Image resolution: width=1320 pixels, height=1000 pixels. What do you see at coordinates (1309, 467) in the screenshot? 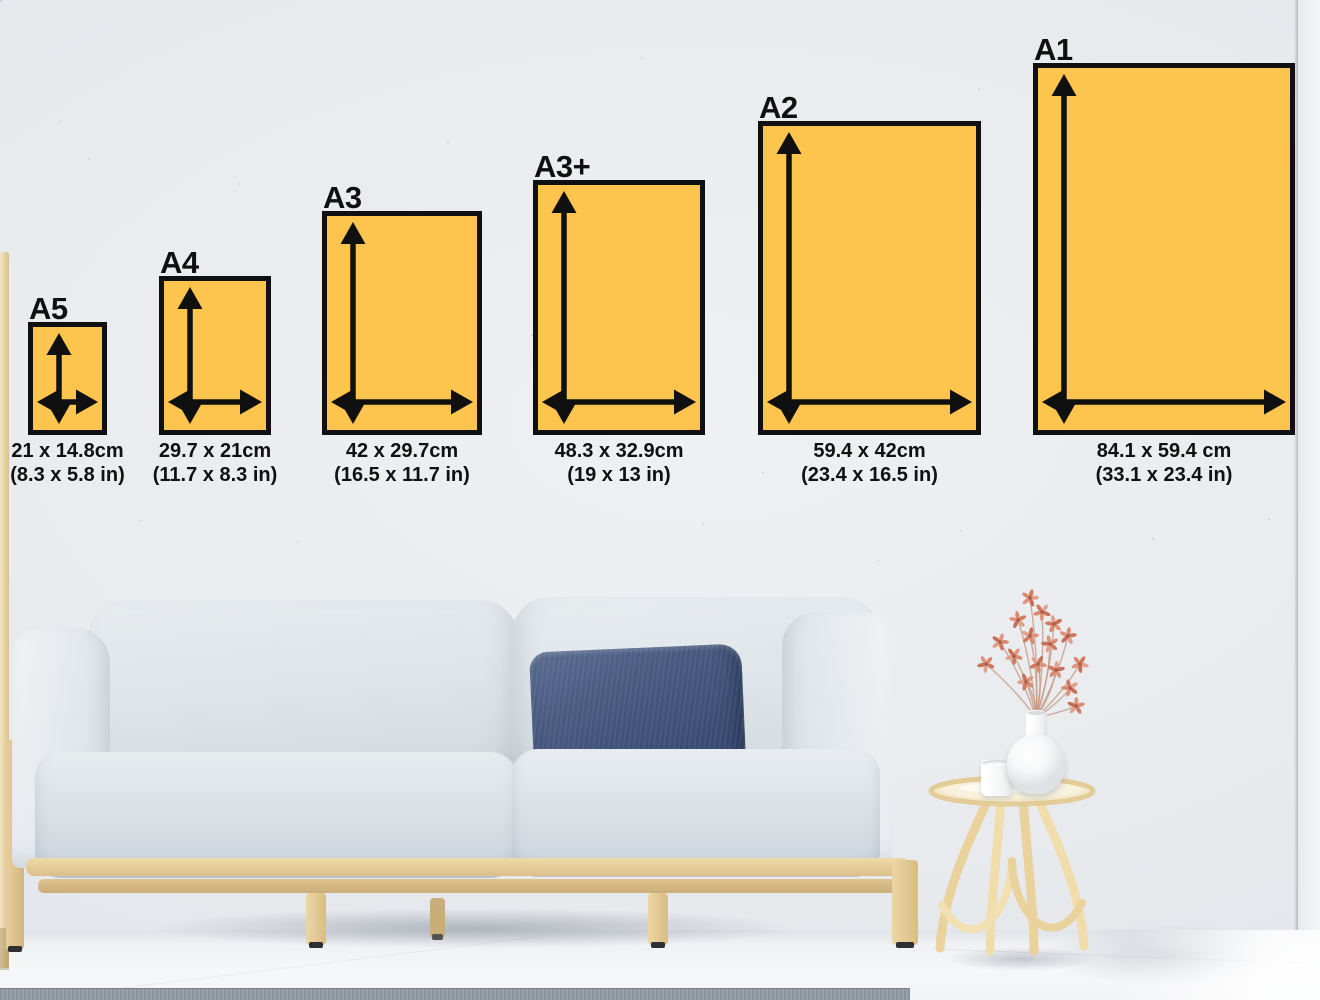
I see `wall-right-panel` at bounding box center [1309, 467].